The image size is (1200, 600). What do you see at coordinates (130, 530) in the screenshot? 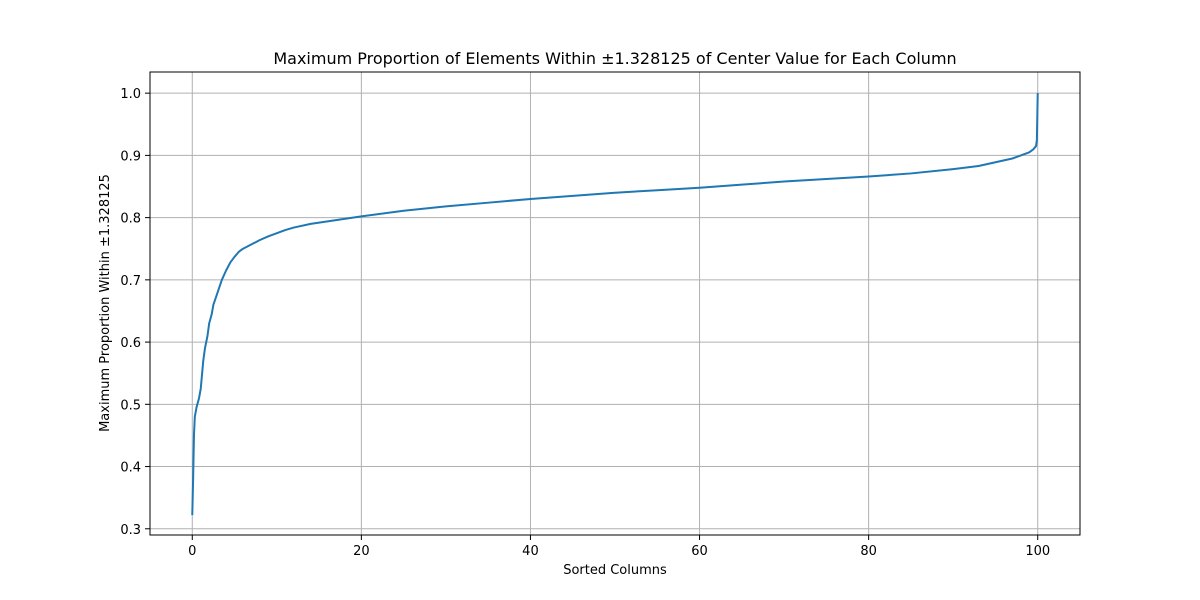
I see `y-tick-label: 0.3` at bounding box center [130, 530].